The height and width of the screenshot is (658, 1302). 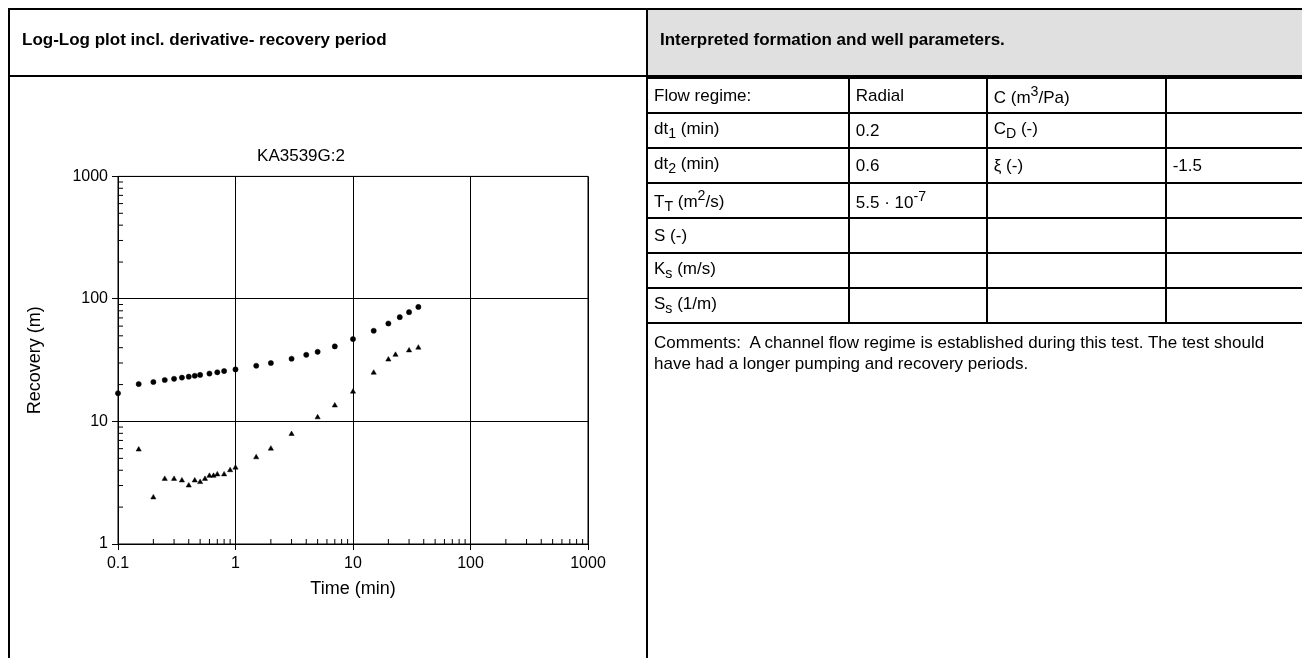 What do you see at coordinates (90, 175) in the screenshot?
I see `y-tick-label: 1000` at bounding box center [90, 175].